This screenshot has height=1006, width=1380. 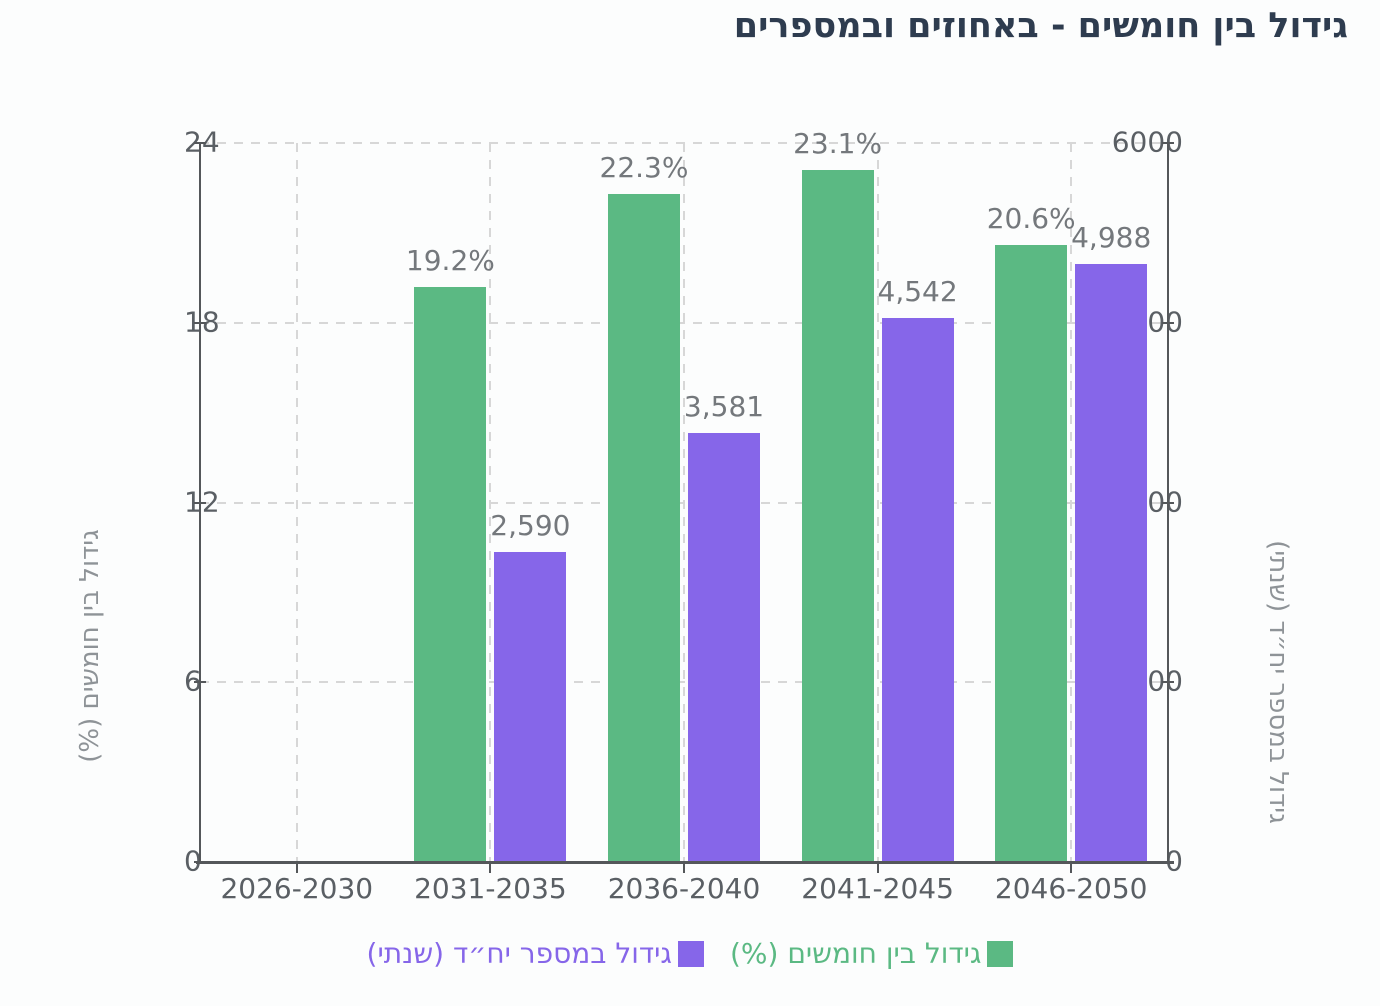 I want to click on left-axis-tick-label: 18, so click(x=202, y=322).